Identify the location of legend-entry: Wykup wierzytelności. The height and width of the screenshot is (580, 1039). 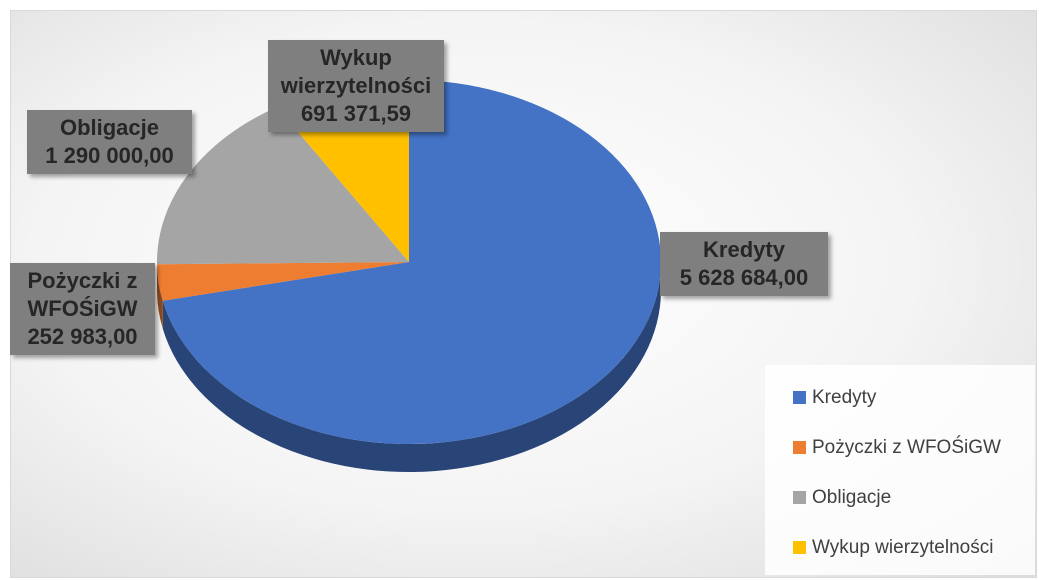
(893, 548).